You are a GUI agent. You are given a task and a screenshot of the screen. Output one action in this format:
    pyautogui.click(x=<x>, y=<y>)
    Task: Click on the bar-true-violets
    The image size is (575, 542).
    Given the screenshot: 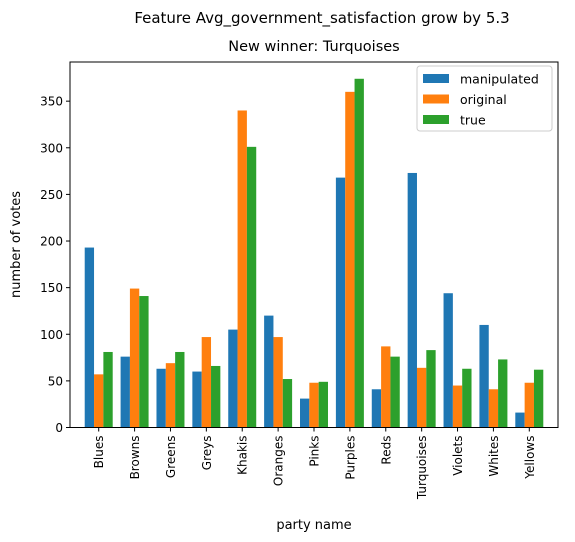 What is the action you would take?
    pyautogui.click(x=467, y=398)
    